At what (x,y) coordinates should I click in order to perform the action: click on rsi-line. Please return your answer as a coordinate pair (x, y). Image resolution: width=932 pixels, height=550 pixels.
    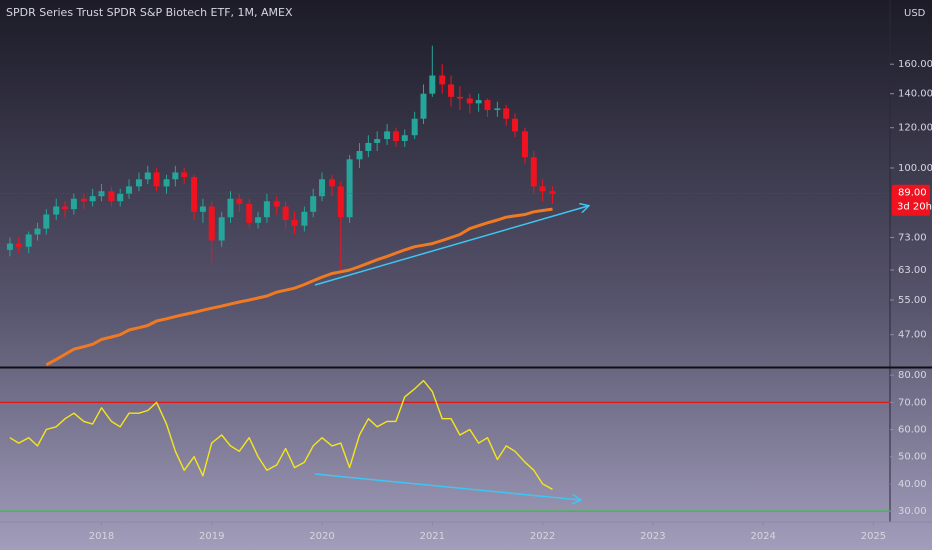
    Looking at the image, I should click on (281, 435).